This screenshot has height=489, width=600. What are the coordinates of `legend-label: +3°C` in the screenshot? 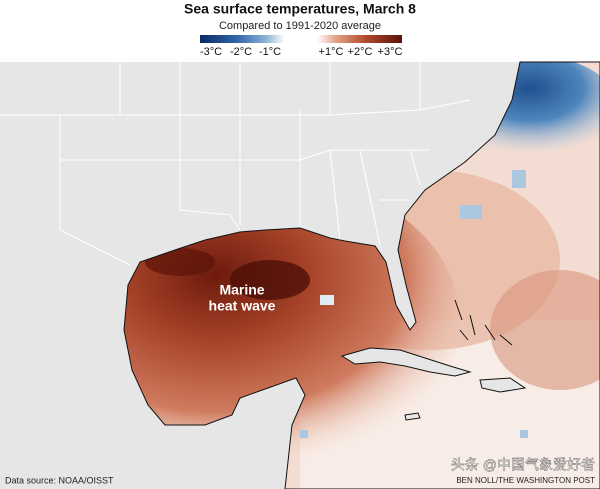 It's located at (390, 52).